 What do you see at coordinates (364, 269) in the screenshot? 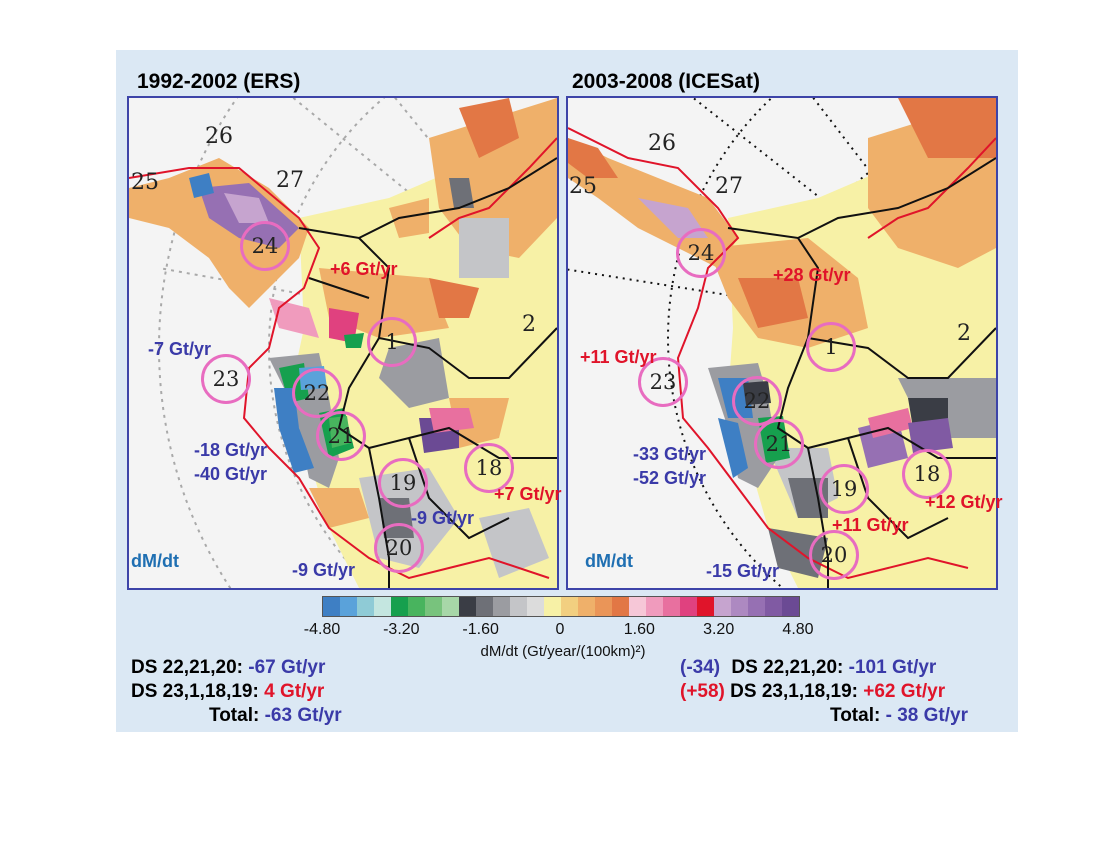
I see `basin-1-change: +6 Gt/yr` at bounding box center [364, 269].